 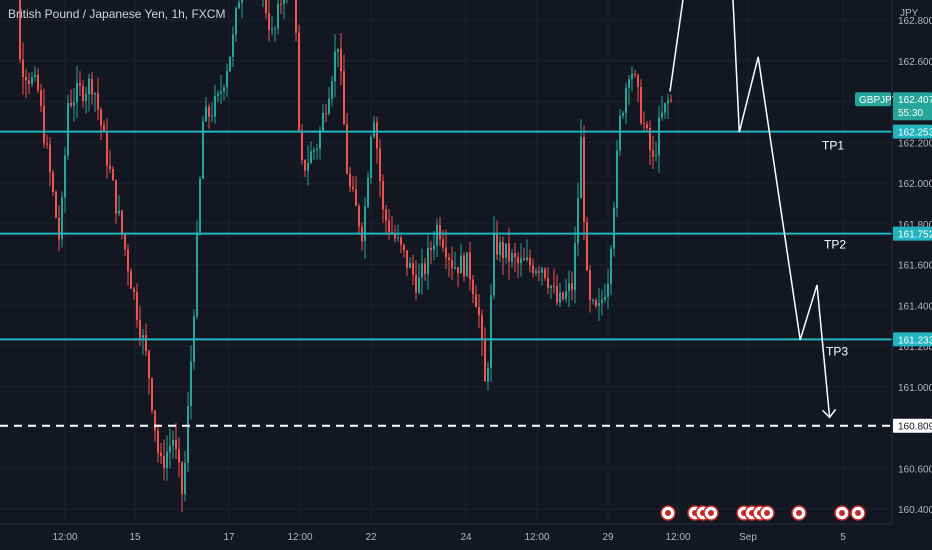 I want to click on economic-events, so click(x=763, y=513).